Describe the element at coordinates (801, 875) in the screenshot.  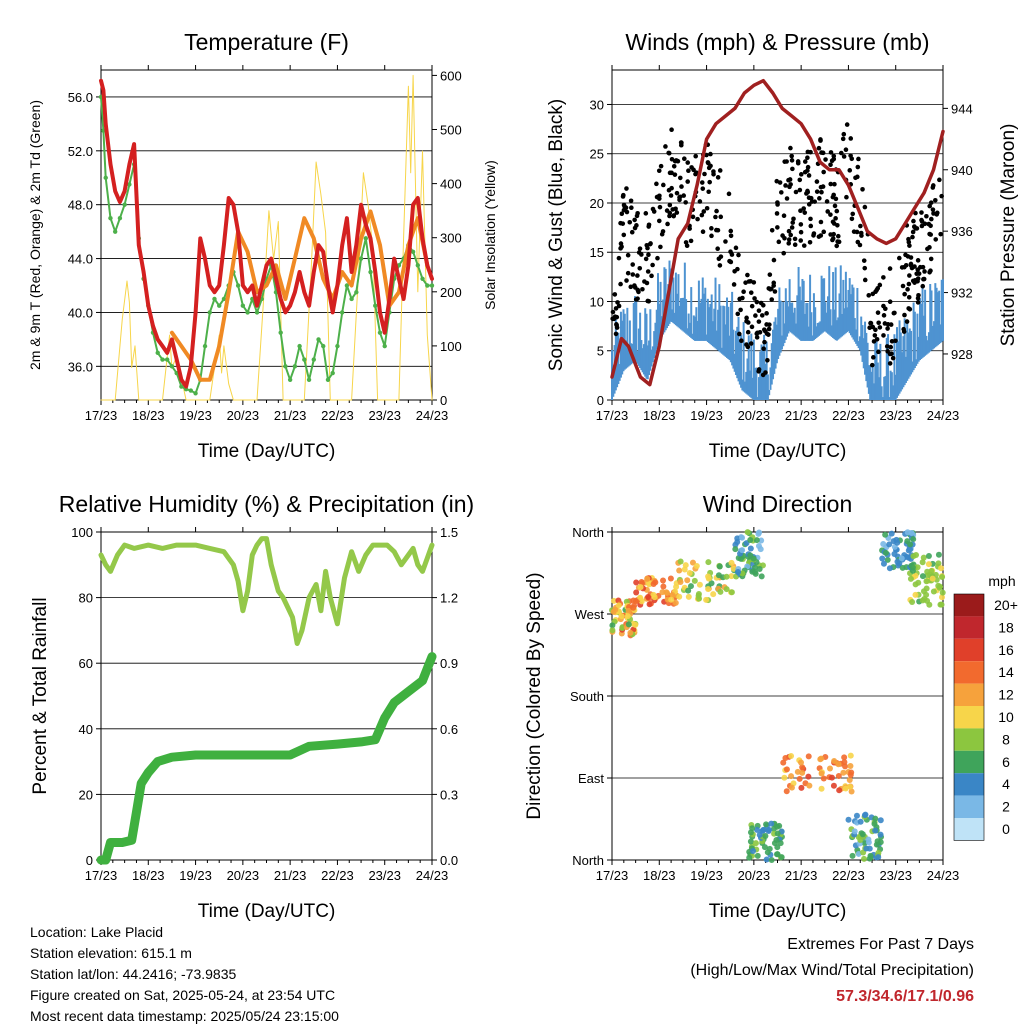
I see `x-tick-label: 21/23` at that location.